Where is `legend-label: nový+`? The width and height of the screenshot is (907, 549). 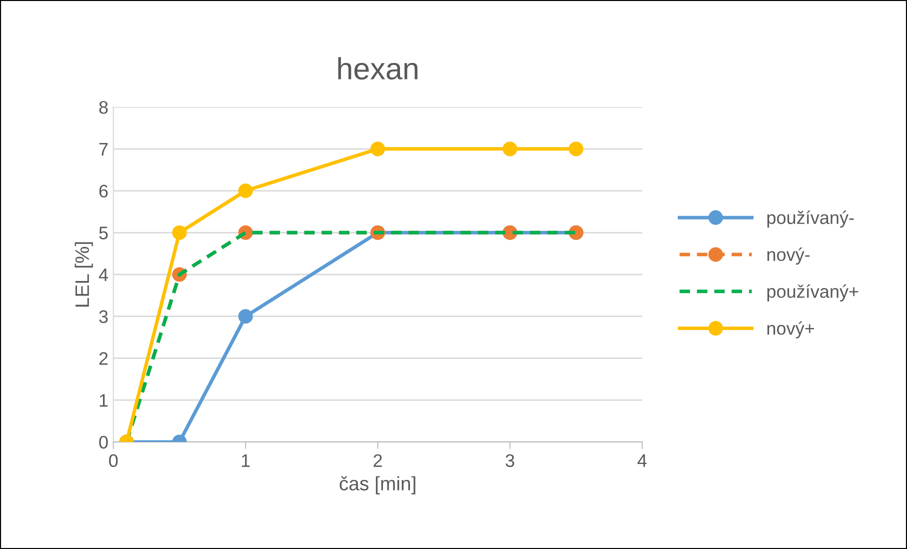 legend-label: nový+ is located at coordinates (790, 329).